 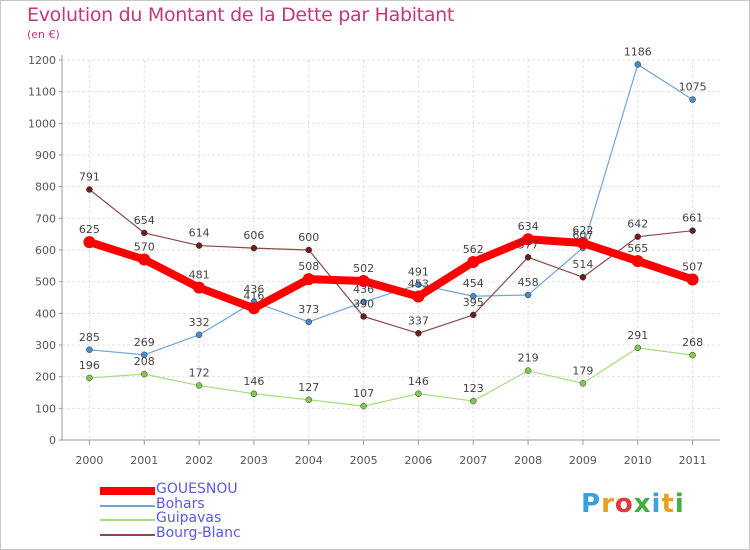 What do you see at coordinates (692, 342) in the screenshot?
I see `data-label-guipavas: 268` at bounding box center [692, 342].